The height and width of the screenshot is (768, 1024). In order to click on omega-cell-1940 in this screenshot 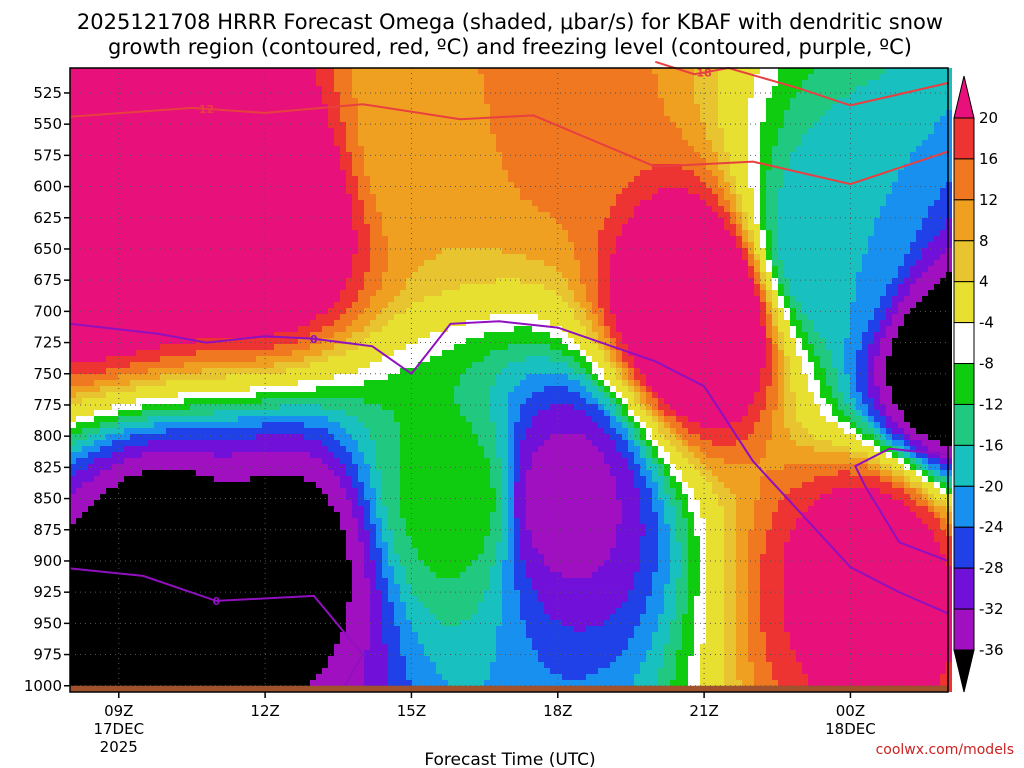, I will do `click(181, 611)`.